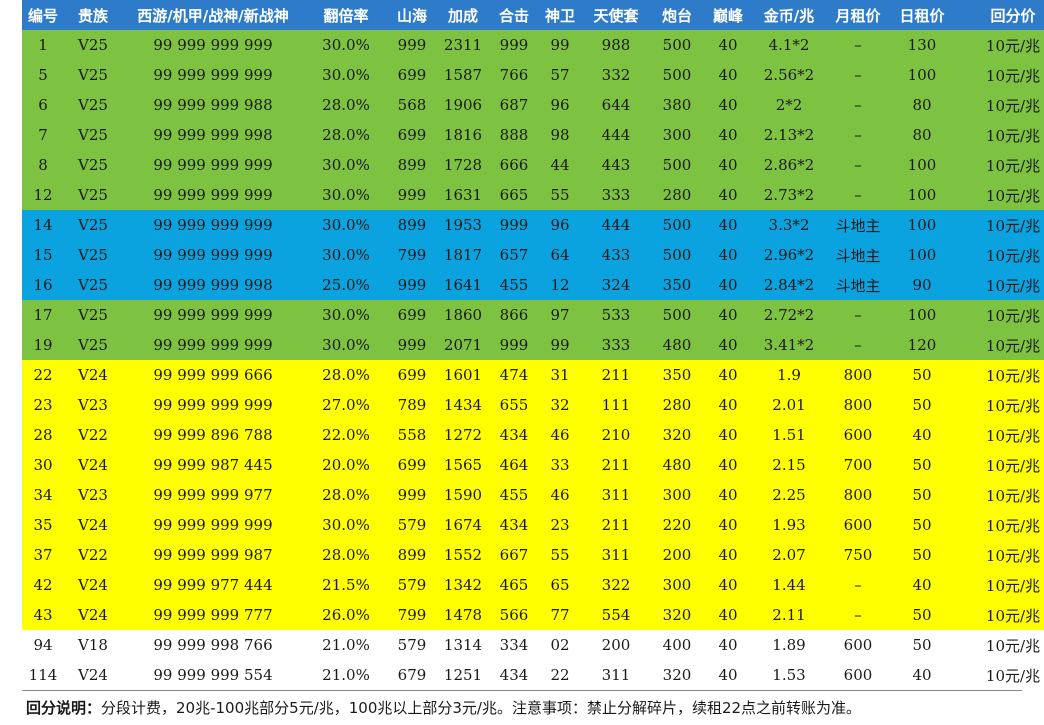  Describe the element at coordinates (789, 585) in the screenshot. I see `cell-gold: 1.44` at that location.